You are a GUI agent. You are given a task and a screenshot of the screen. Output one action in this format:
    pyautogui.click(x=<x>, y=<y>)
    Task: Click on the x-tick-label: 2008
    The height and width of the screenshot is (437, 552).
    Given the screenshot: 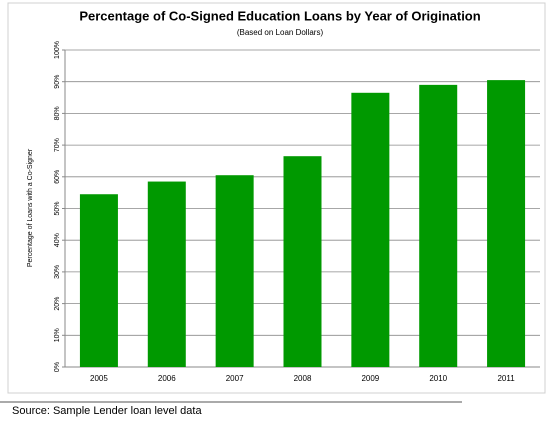 What is the action you would take?
    pyautogui.click(x=303, y=378)
    